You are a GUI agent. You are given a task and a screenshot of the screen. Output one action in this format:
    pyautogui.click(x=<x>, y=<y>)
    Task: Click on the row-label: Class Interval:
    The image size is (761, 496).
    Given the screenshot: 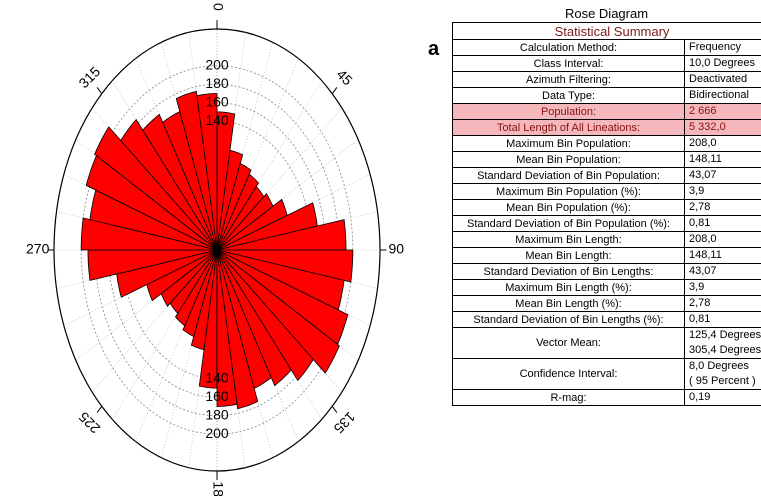 What is the action you would take?
    pyautogui.click(x=568, y=63)
    